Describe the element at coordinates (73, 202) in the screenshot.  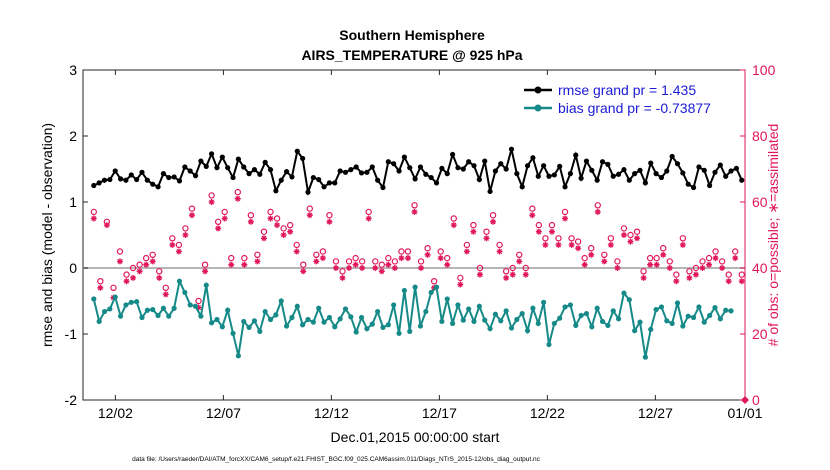
I see `y-left-tick-label: 1` at that location.